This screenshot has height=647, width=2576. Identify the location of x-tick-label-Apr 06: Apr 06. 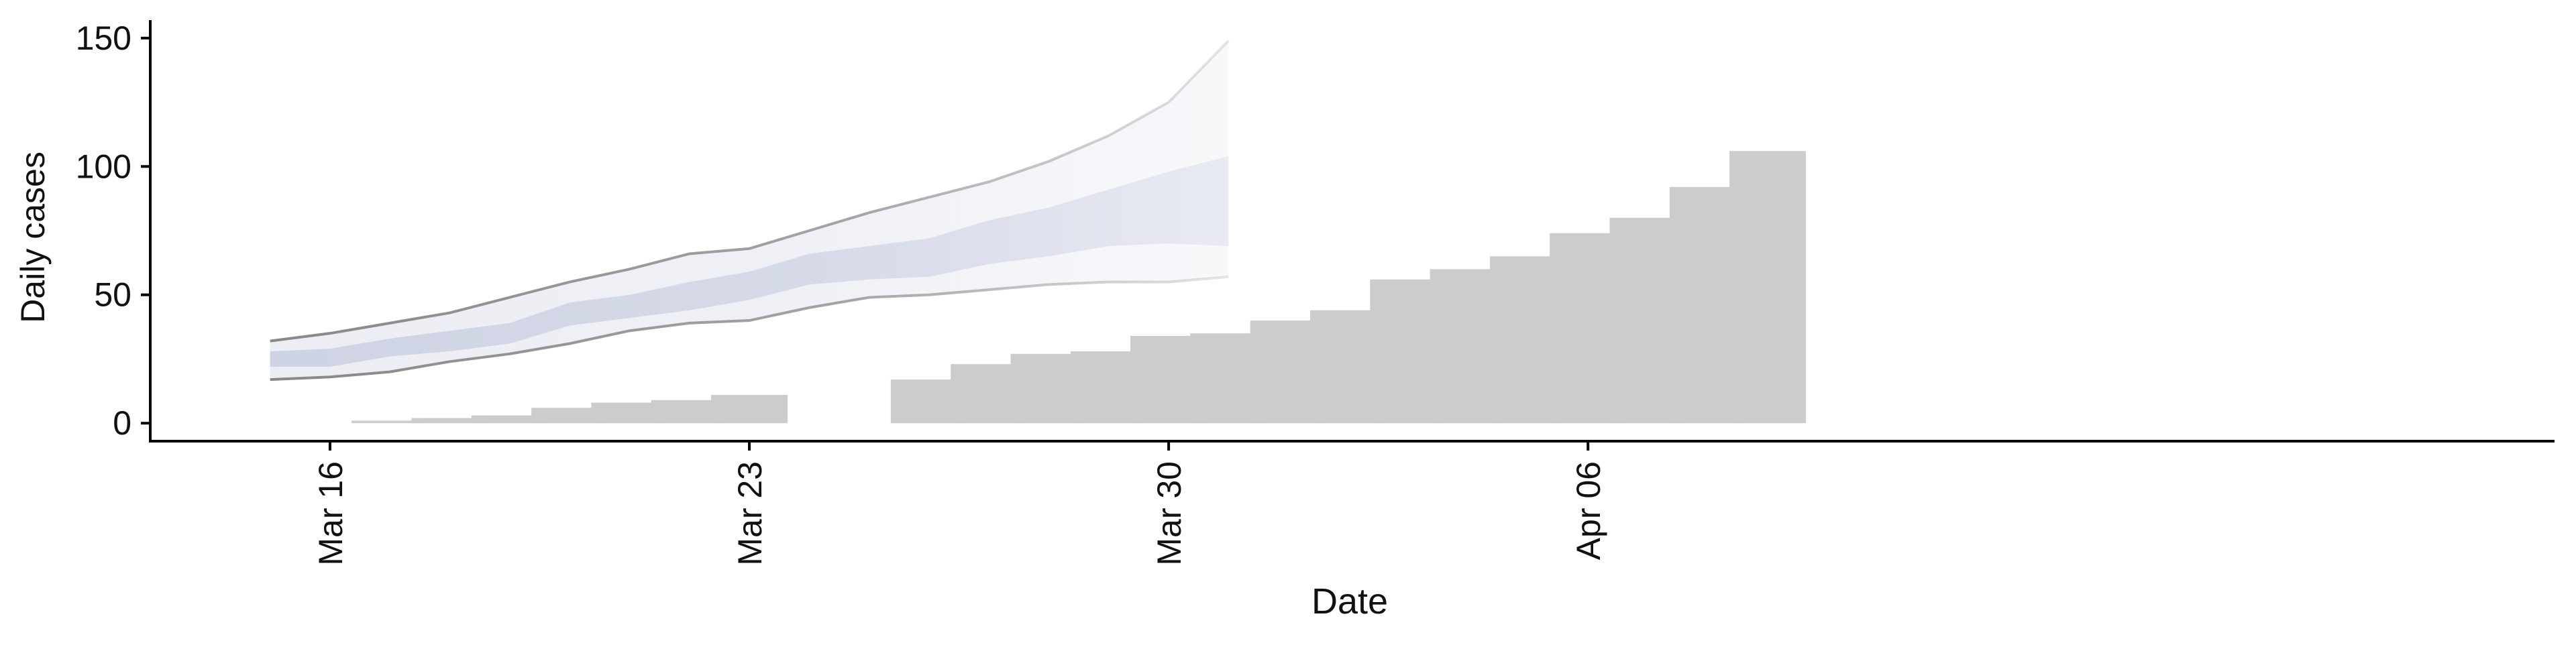
(1588, 511).